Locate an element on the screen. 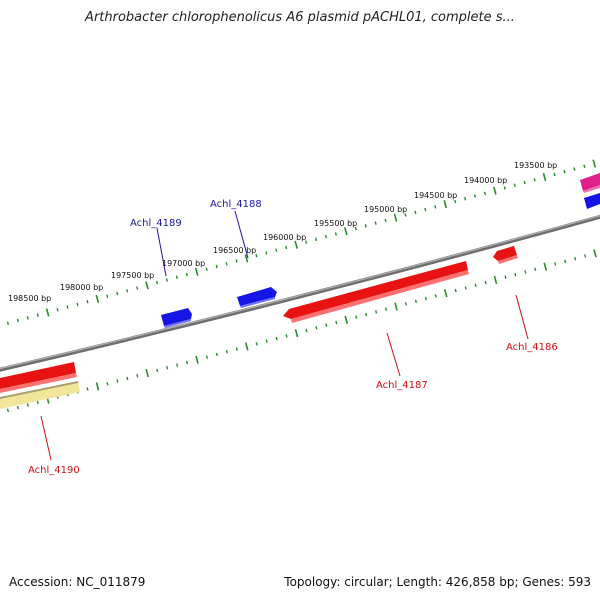 Image resolution: width=600 pixels, height=600 pixels. label-achl-4187: Achl_4187 is located at coordinates (402, 385).